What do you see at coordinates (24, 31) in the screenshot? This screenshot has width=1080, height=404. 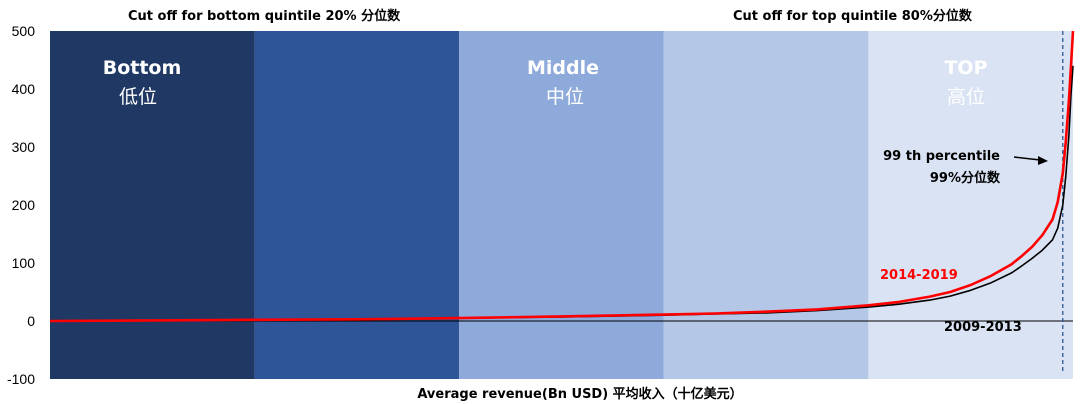 I see `y-tick-label: 500` at bounding box center [24, 31].